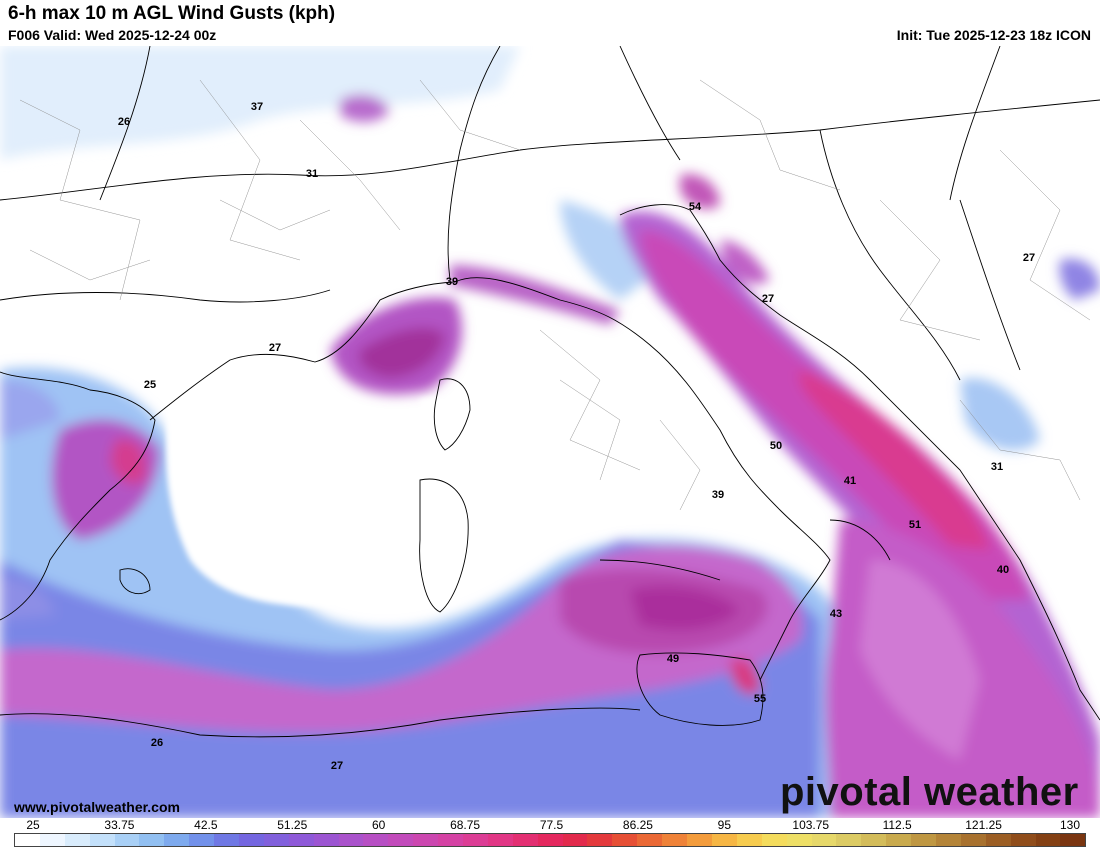 This screenshot has height=850, width=1100. Describe the element at coordinates (206, 825) in the screenshot. I see `colorbar-tick-label: 42.5` at that location.